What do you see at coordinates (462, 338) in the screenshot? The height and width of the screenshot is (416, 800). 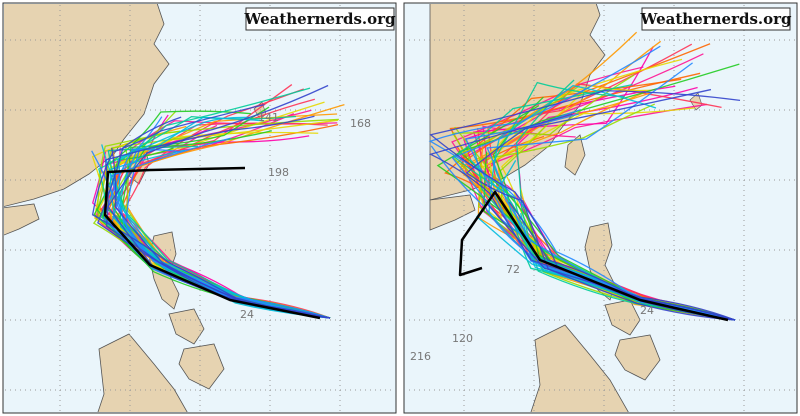 I see `forecast-hour-label: 120` at bounding box center [462, 338].